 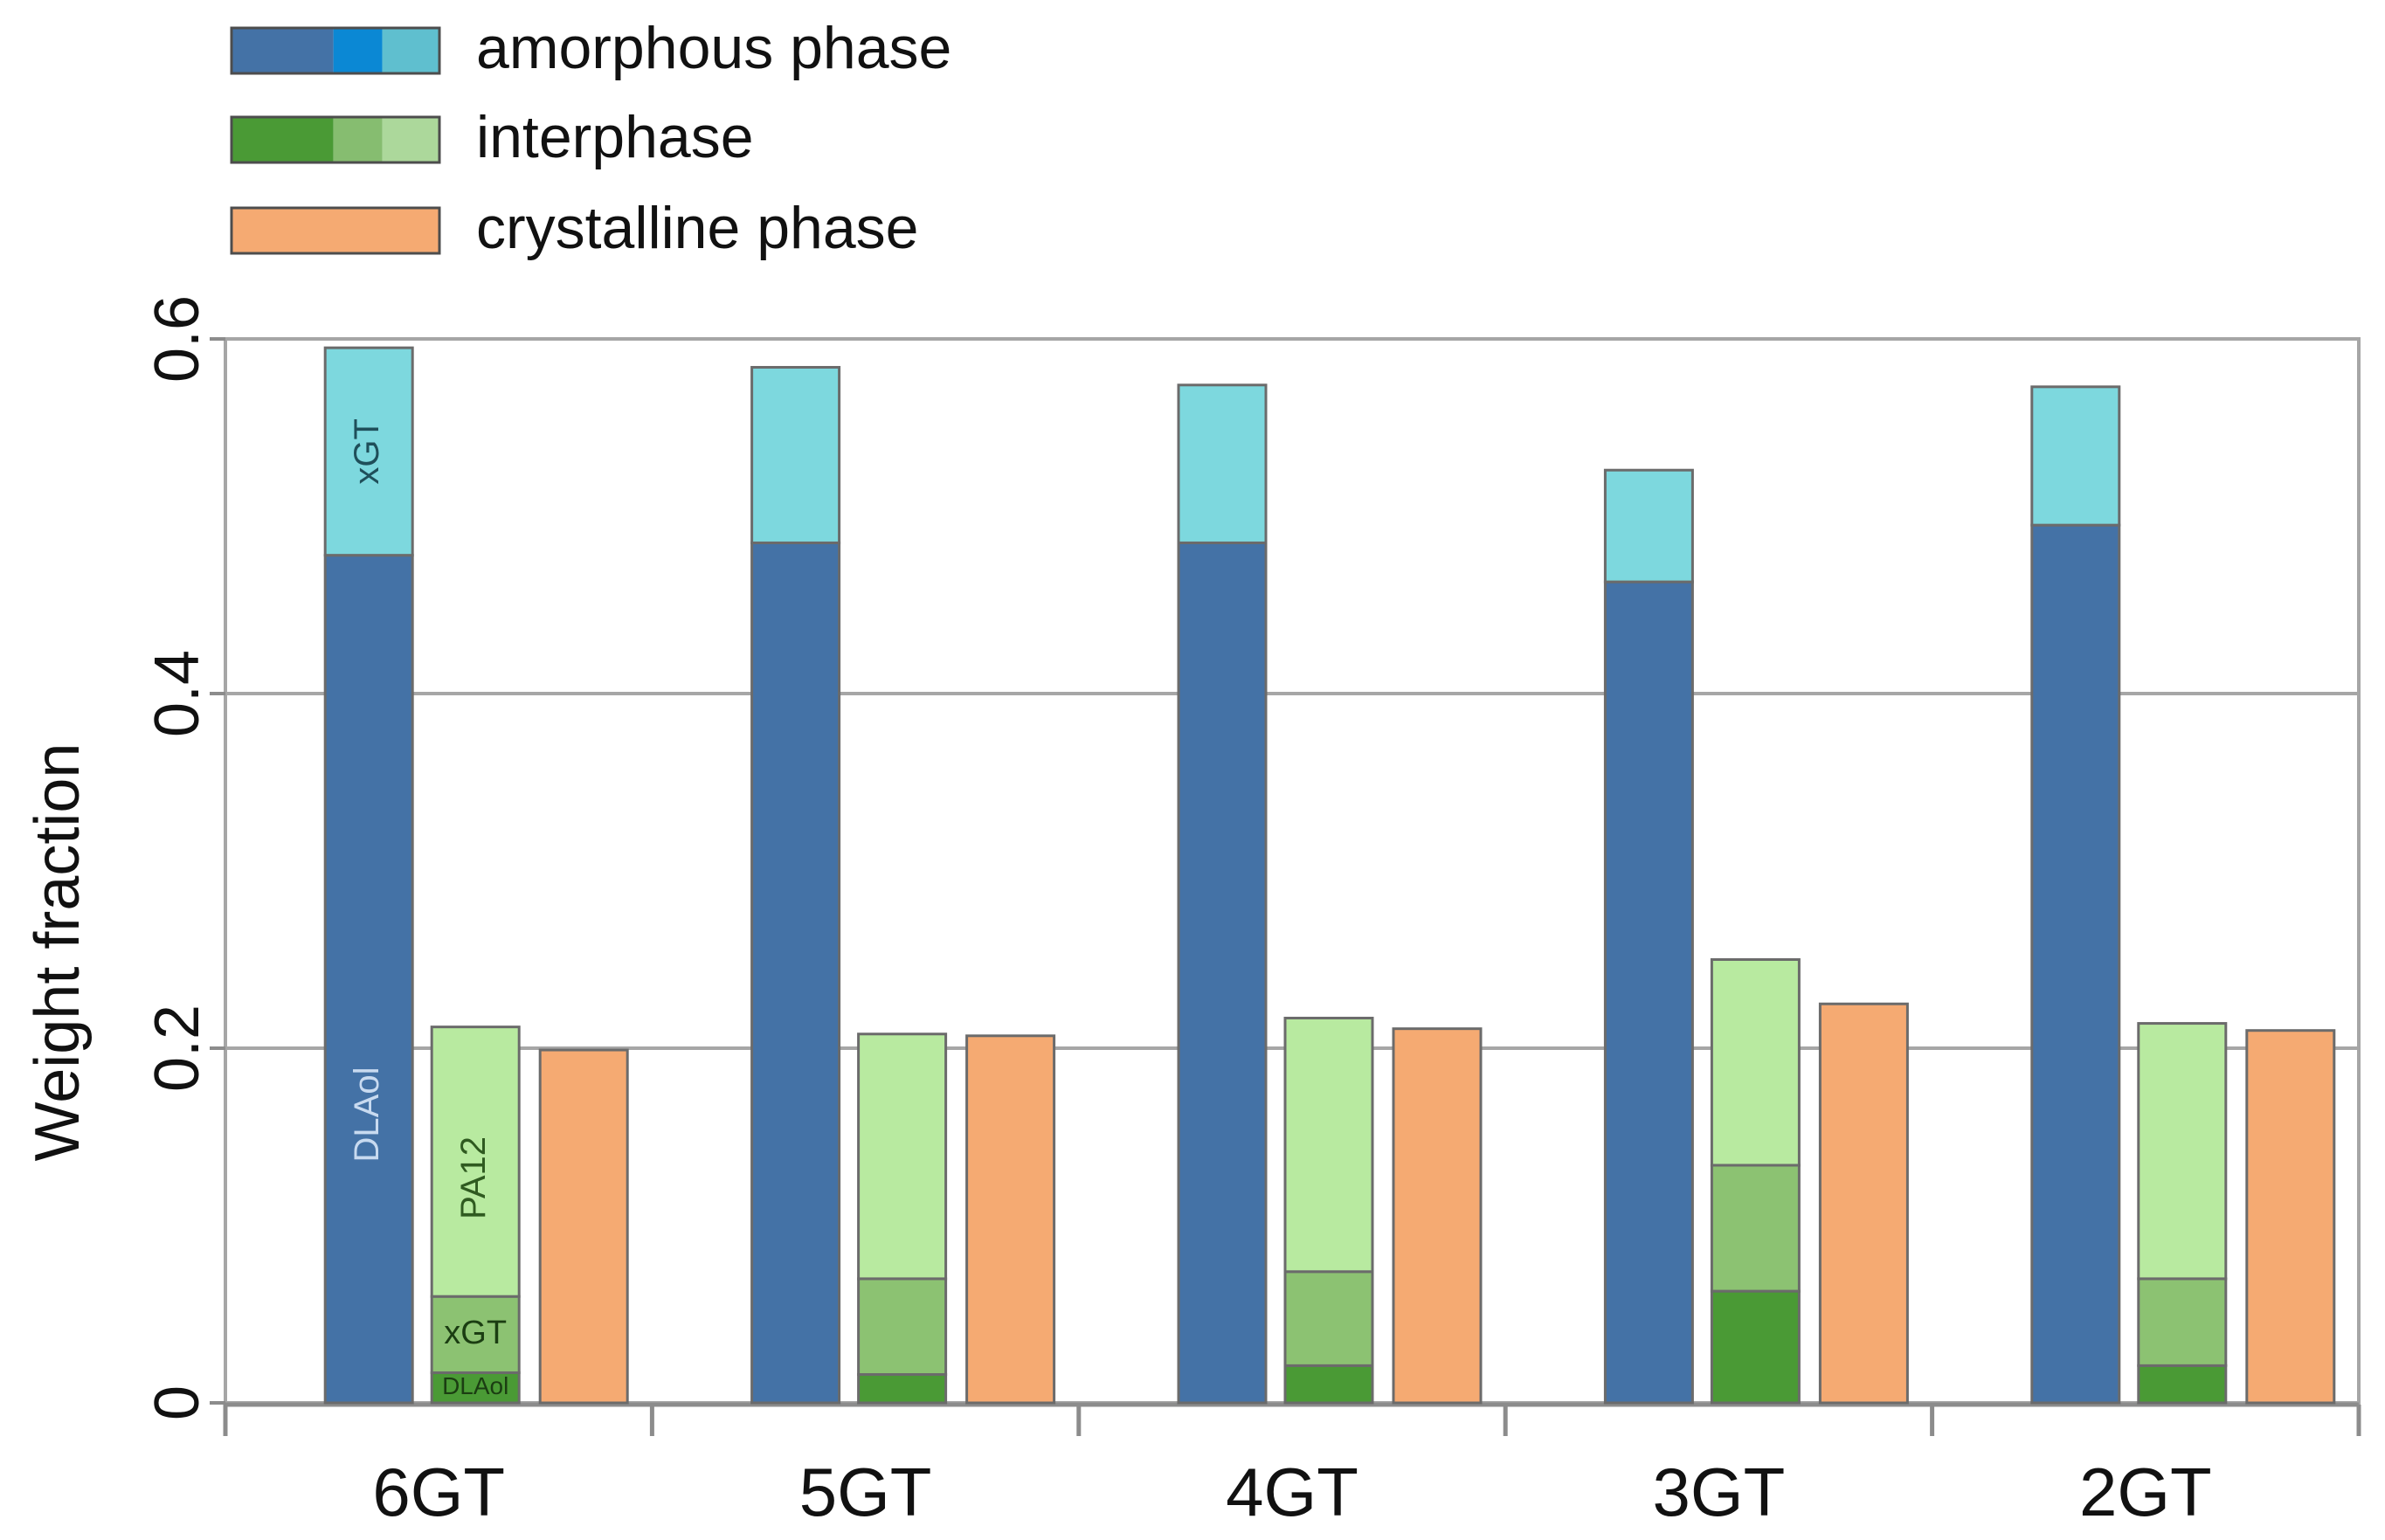 What do you see at coordinates (903, 947) in the screenshot?
I see `category-group-5GT: 5GT` at bounding box center [903, 947].